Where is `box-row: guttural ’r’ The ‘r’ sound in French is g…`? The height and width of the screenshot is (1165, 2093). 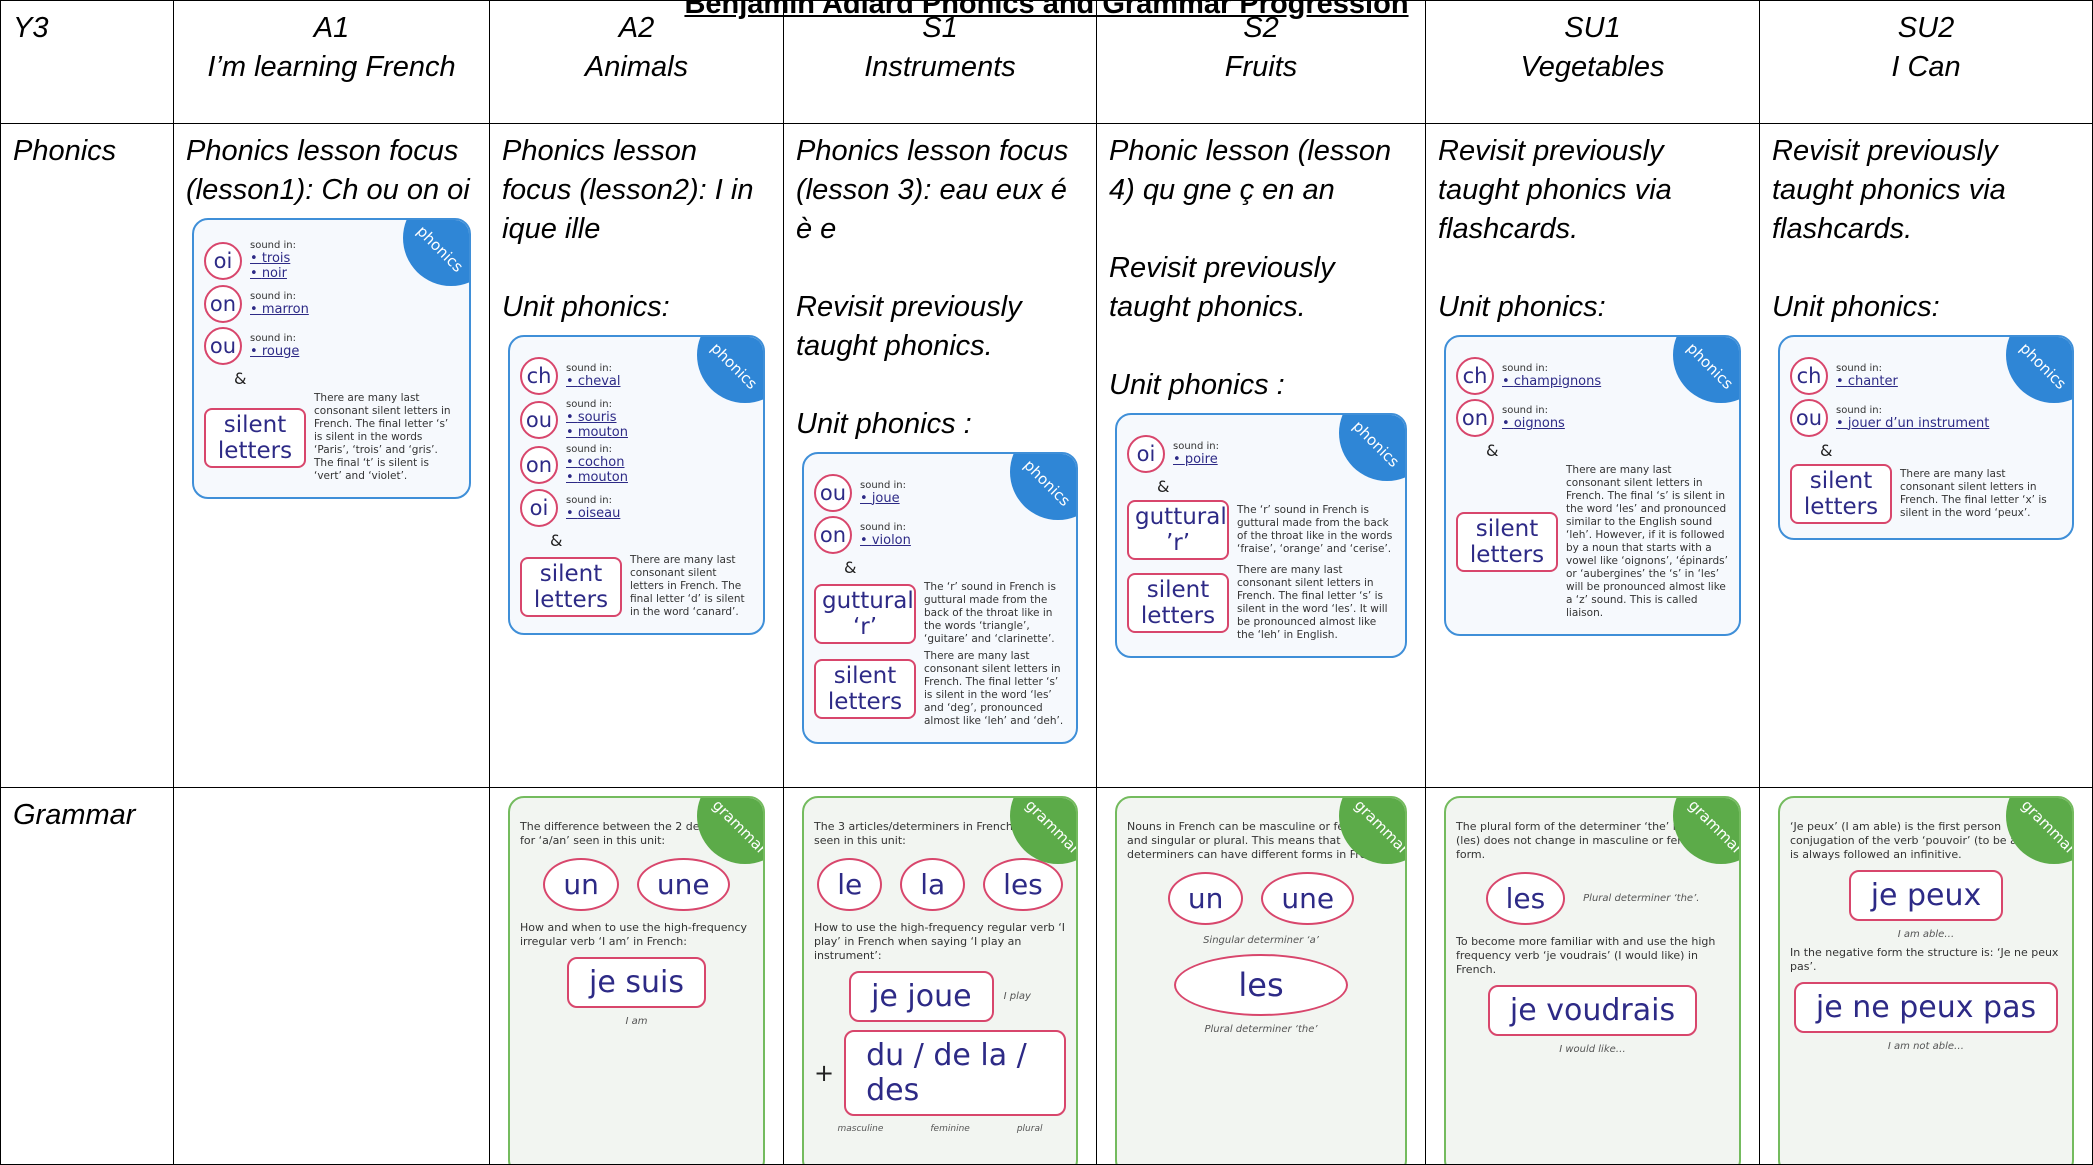
box-row: guttural ’r’ The ‘r’ sound in French is g… is located at coordinates (1261, 530).